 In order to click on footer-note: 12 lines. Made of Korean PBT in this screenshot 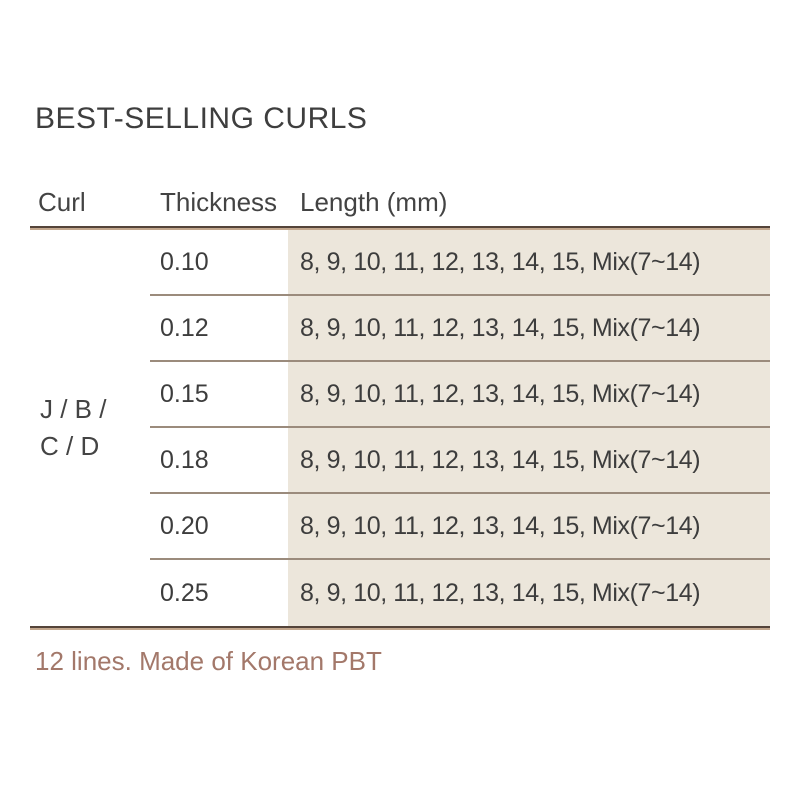, I will do `click(208, 661)`.